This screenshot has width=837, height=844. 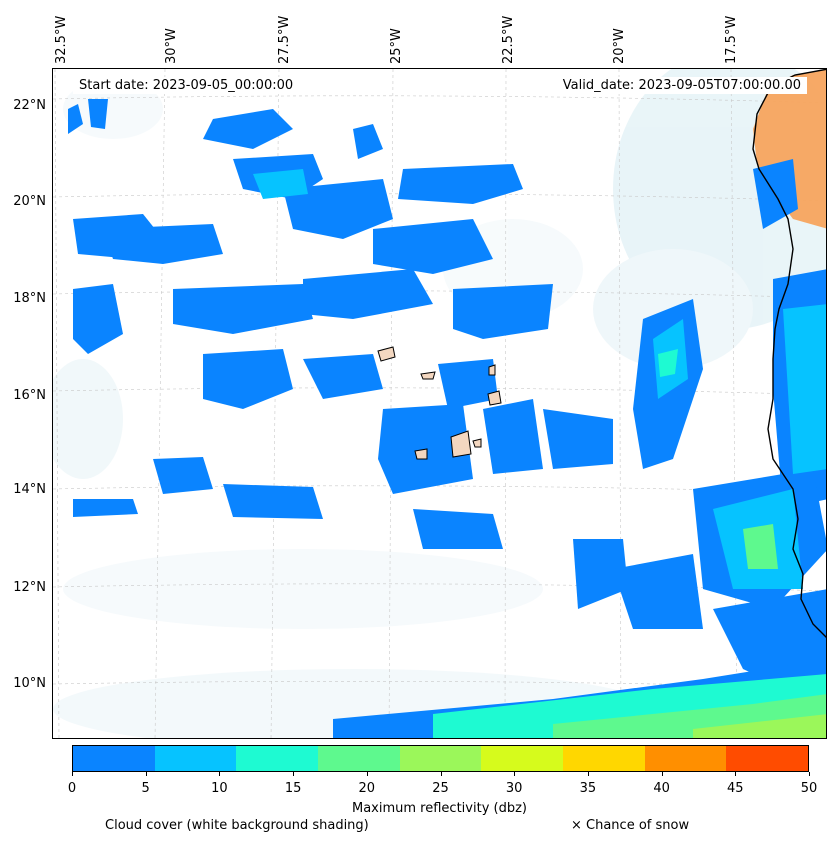 What do you see at coordinates (29, 587) in the screenshot?
I see `lat-label: 12°N` at bounding box center [29, 587].